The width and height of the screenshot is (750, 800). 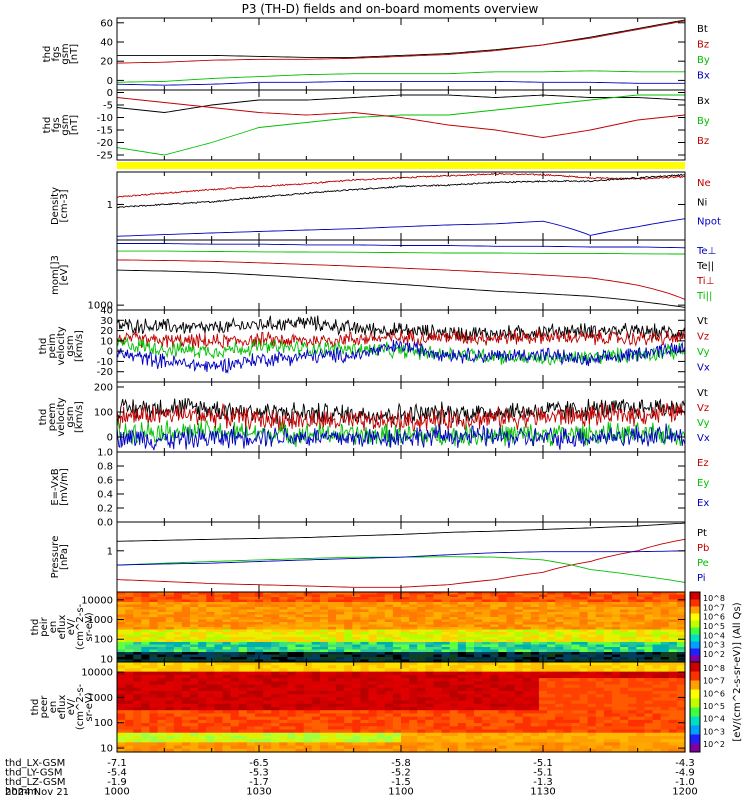 I want to click on colorbar-tick-label: 10^6, so click(x=714, y=693).